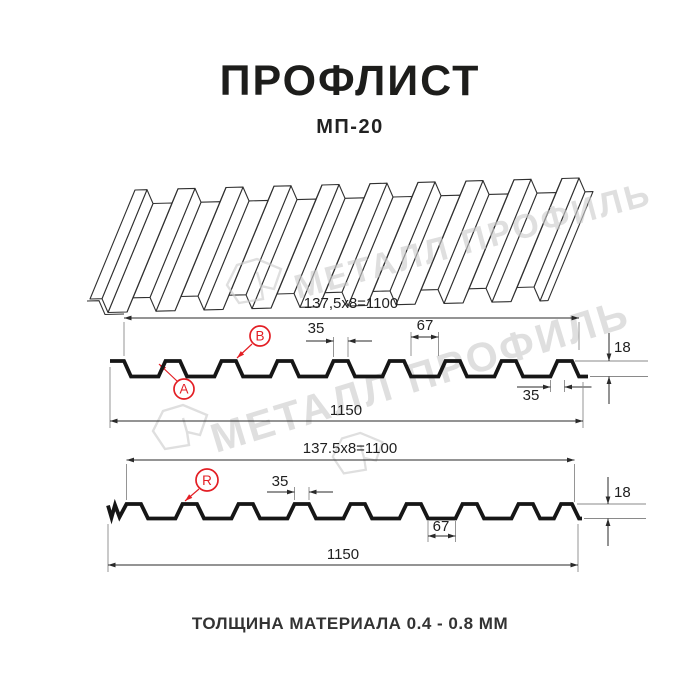  I want to click on dim-pitch-label: 137.5x8=1100, so click(350, 448).